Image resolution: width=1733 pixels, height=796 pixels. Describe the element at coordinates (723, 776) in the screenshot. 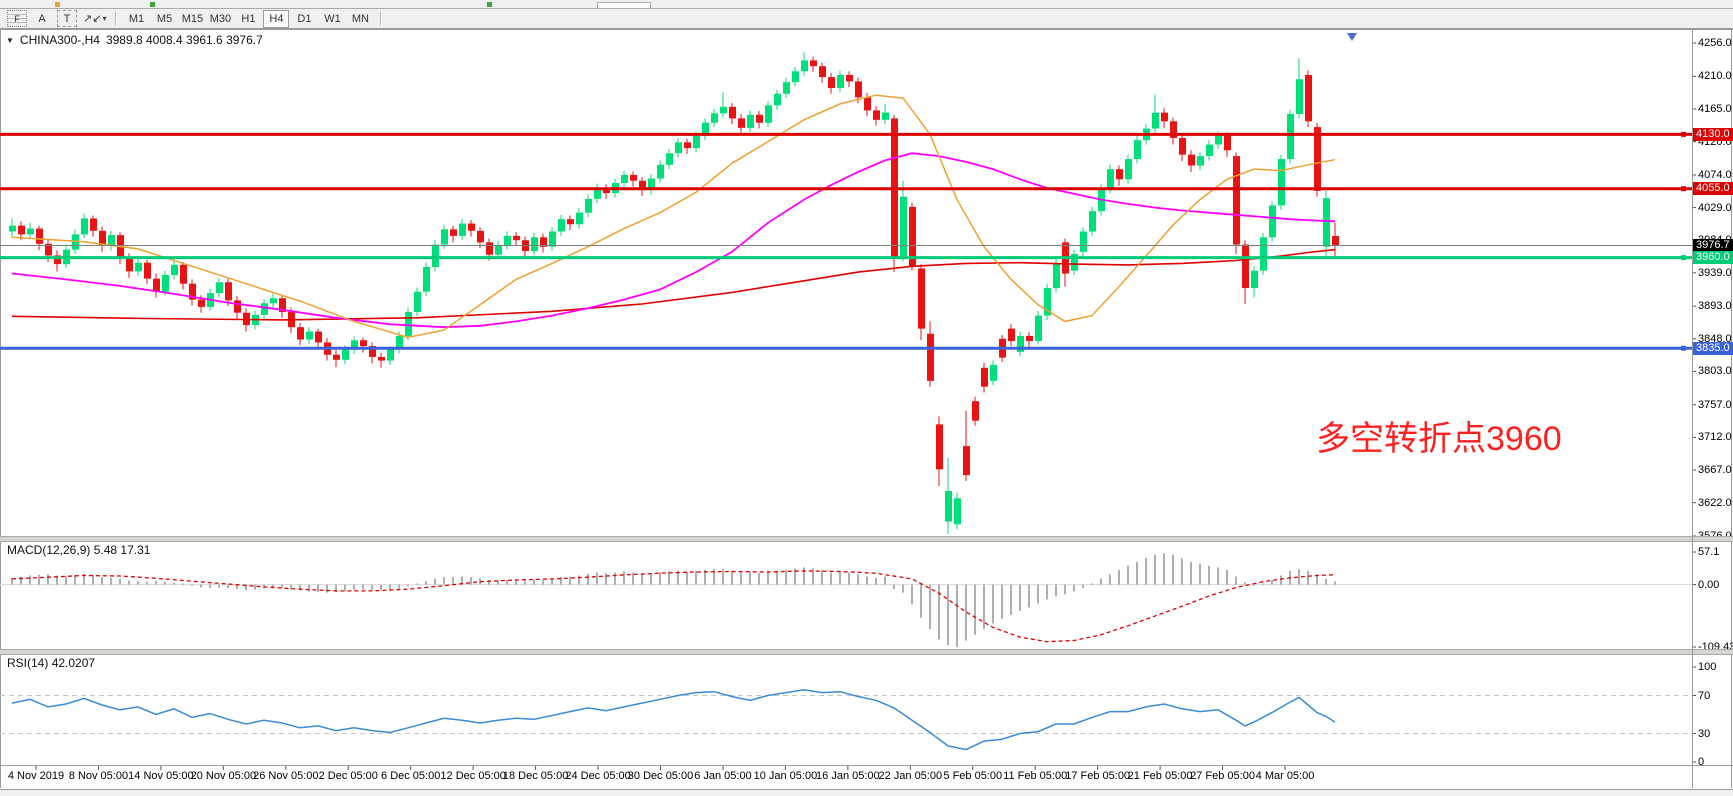

I see `date-axis-label: 6 Jan 05:00` at that location.